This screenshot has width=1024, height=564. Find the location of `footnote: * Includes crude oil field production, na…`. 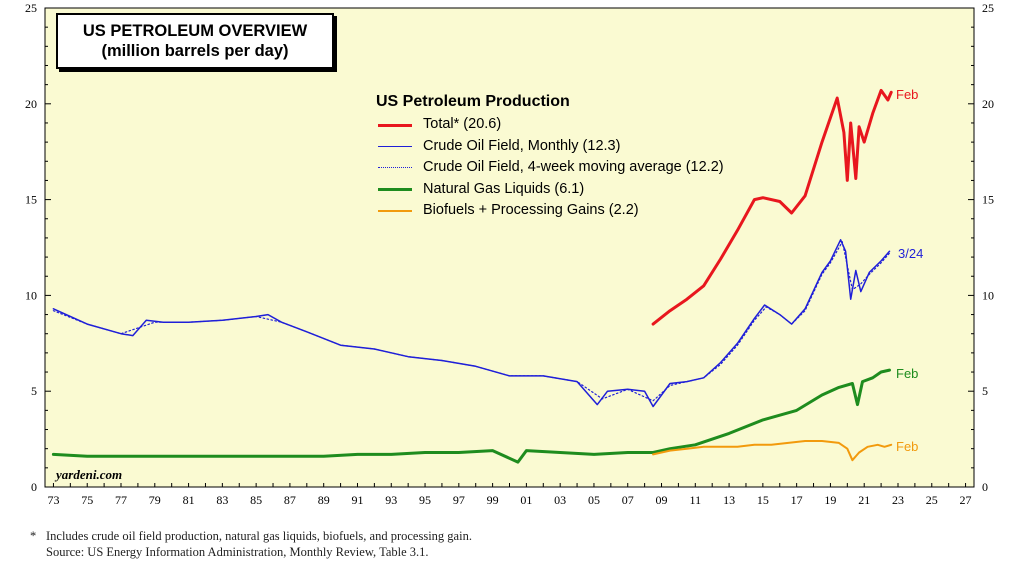

footnote: * Includes crude oil field production, na… is located at coordinates (251, 544).